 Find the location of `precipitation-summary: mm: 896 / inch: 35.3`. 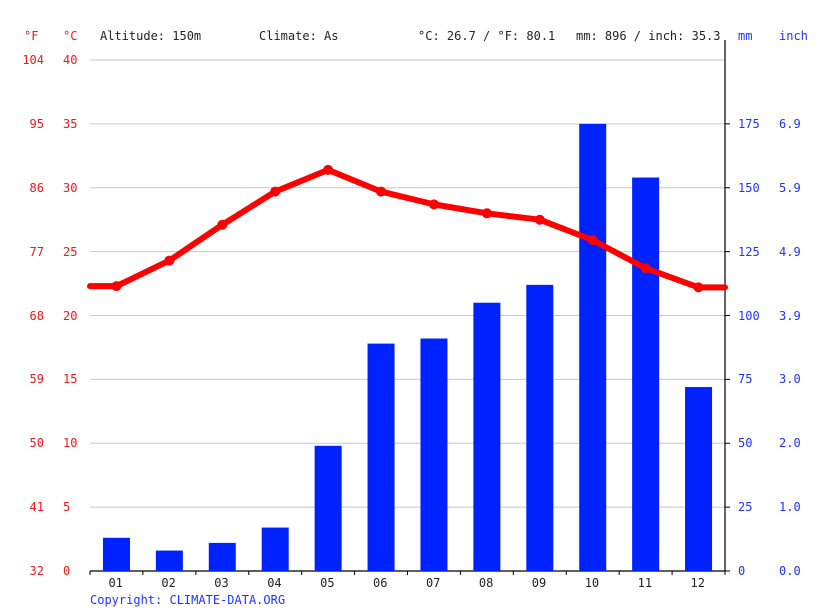

precipitation-summary: mm: 896 / inch: 35.3 is located at coordinates (648, 36).